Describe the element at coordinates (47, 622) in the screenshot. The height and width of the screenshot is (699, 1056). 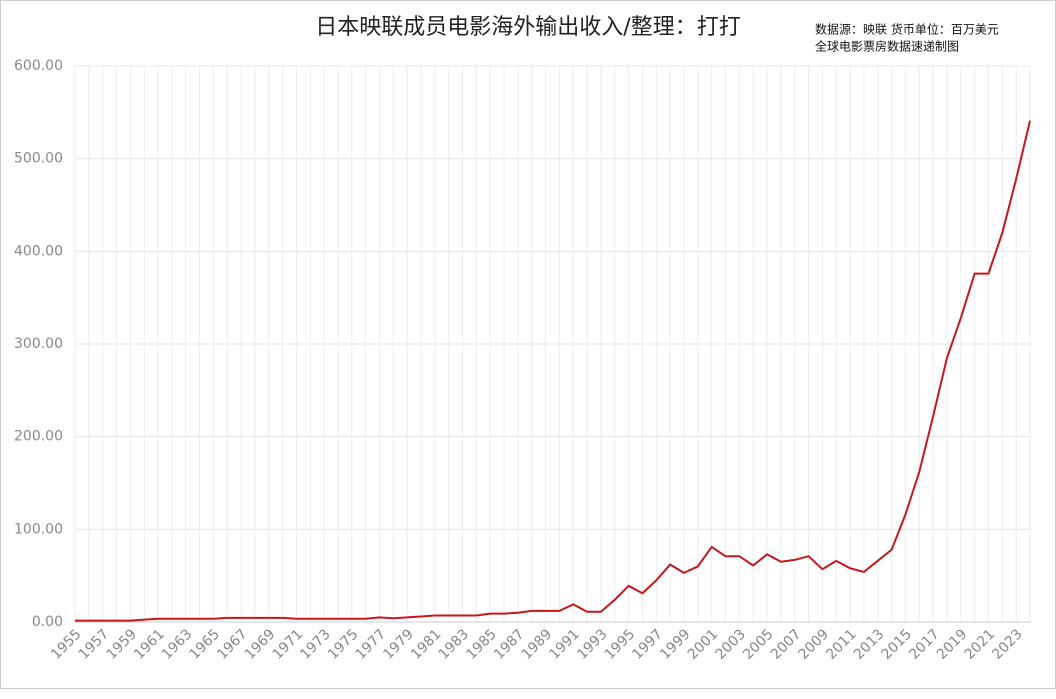
I see `y-tick-label: 0.00` at that location.